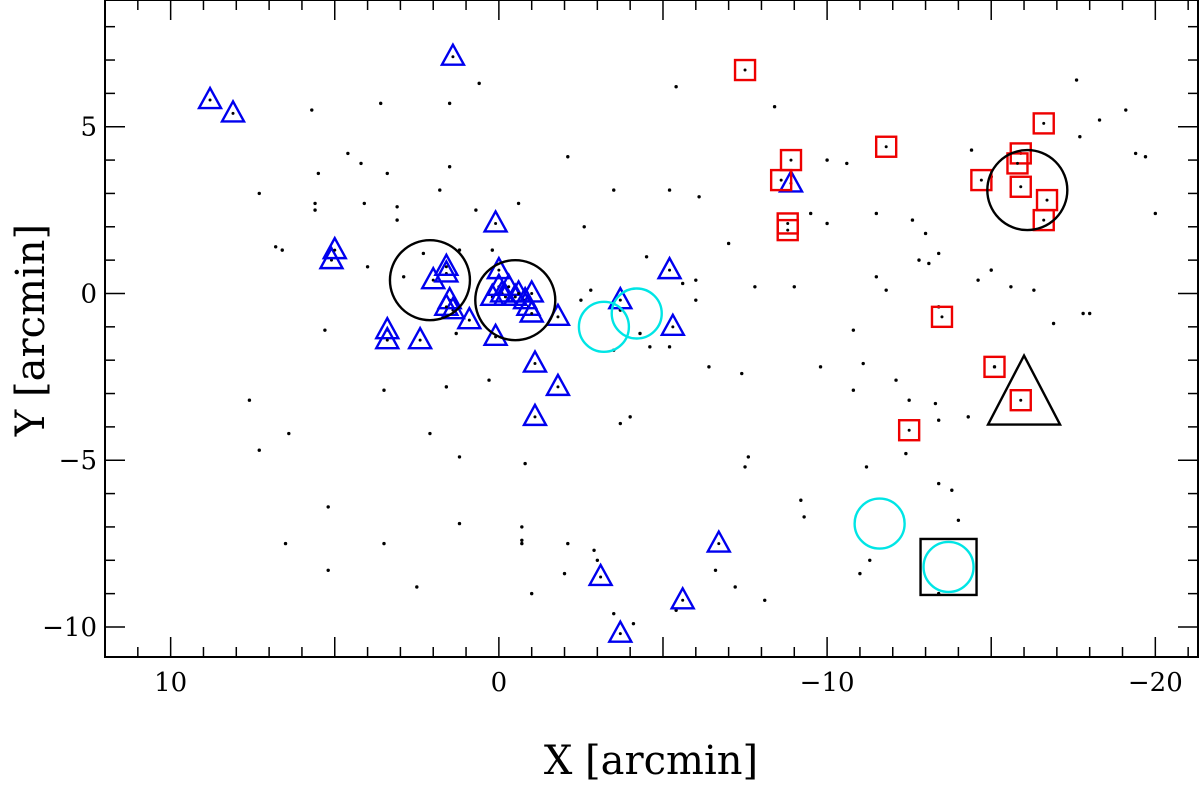 Image resolution: width=1200 pixels, height=787 pixels. Describe the element at coordinates (499, 683) in the screenshot. I see `x-tick-label: 0` at that location.